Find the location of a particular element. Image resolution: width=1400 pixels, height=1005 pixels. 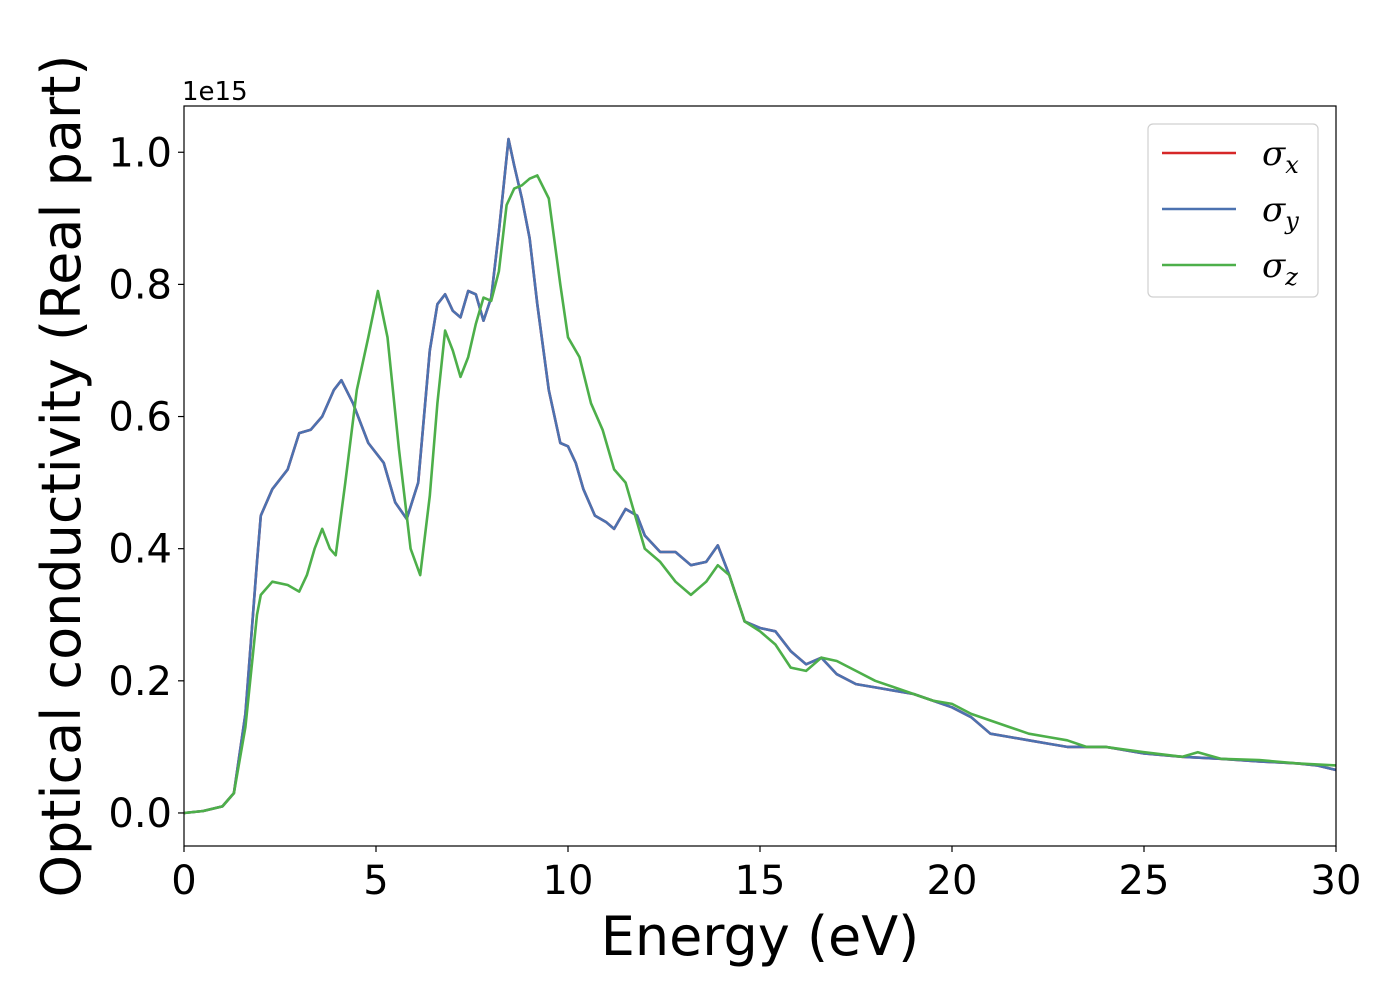

y-tick-label: 0.6 is located at coordinates (140, 418).